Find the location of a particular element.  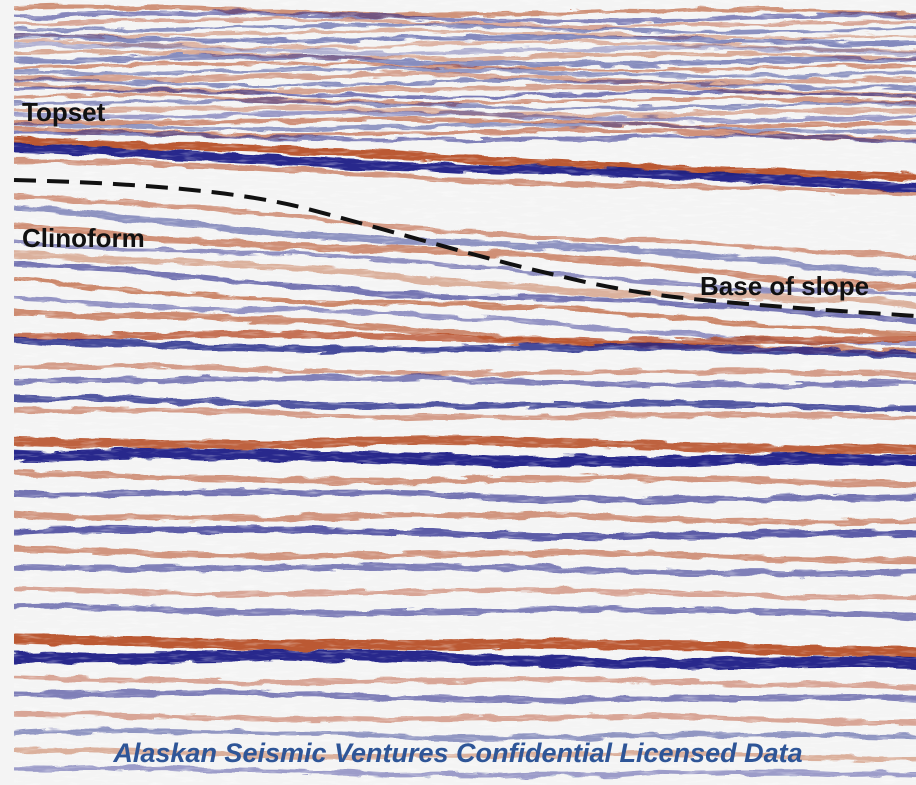

base-of-slope-label: Base of slope is located at coordinates (785, 286).